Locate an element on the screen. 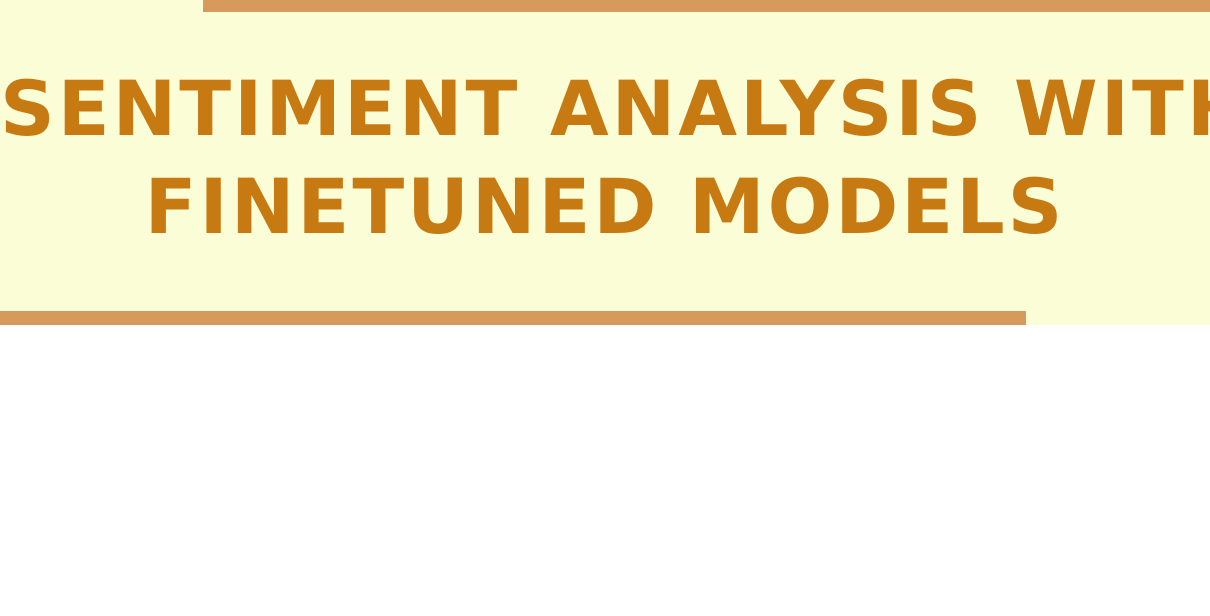 The height and width of the screenshot is (616, 1210). title-line-2: FINETUNED MODELS is located at coordinates (605, 206).